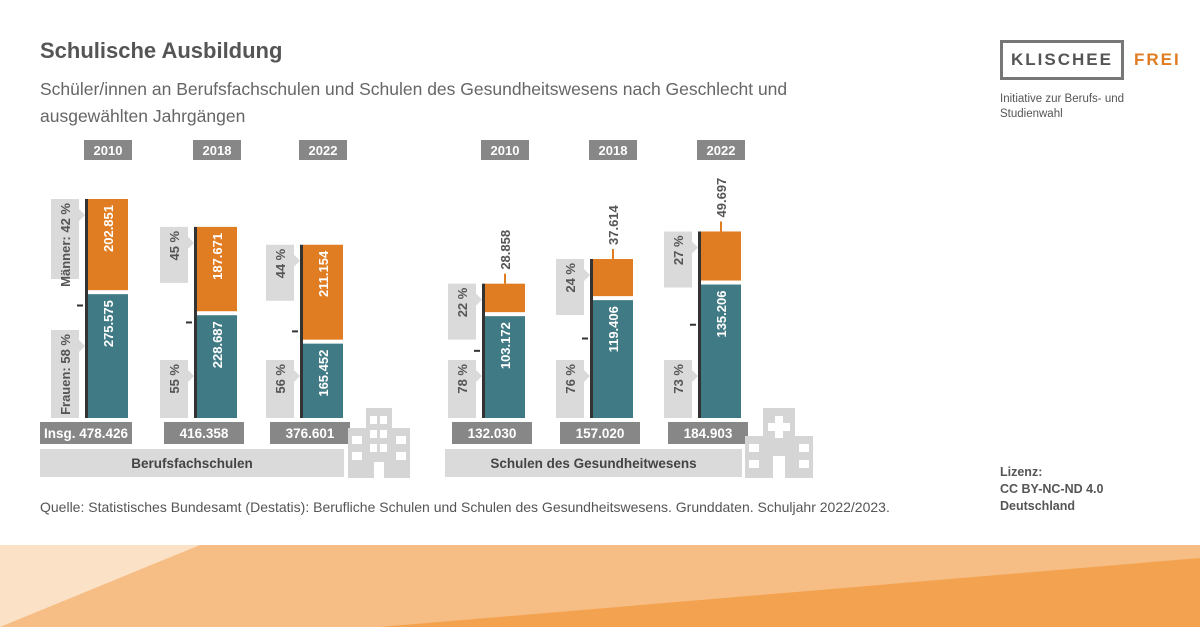  I want to click on group-label: Berufsfachschulen, so click(192, 463).